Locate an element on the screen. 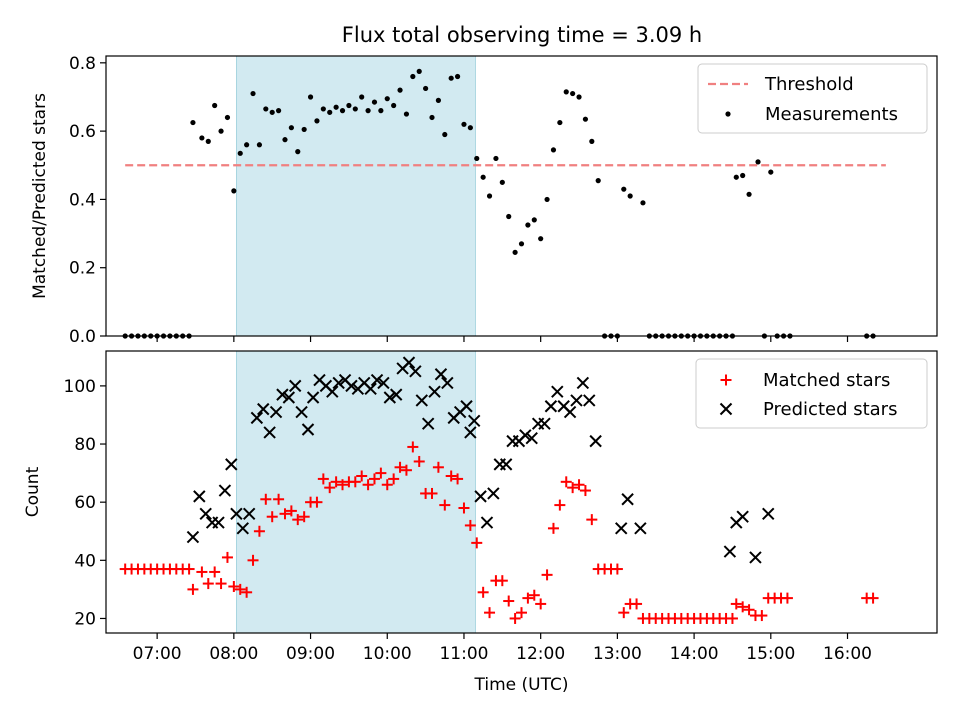 Image resolution: width=960 pixels, height=720 pixels. legend-threshold-label: Threshold is located at coordinates (809, 84).